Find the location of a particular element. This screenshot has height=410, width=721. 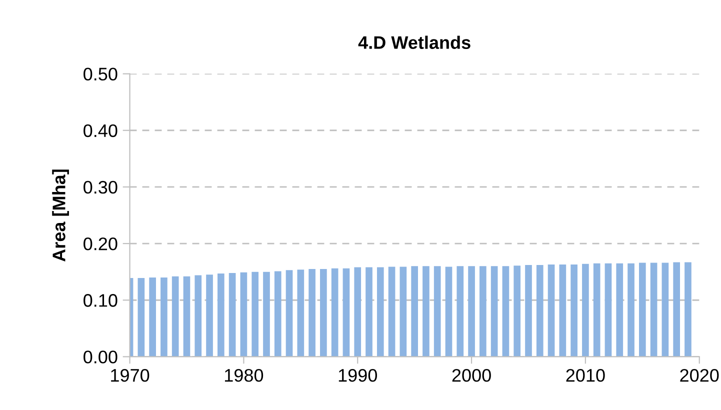

x-tick-label: 2020 is located at coordinates (699, 375).